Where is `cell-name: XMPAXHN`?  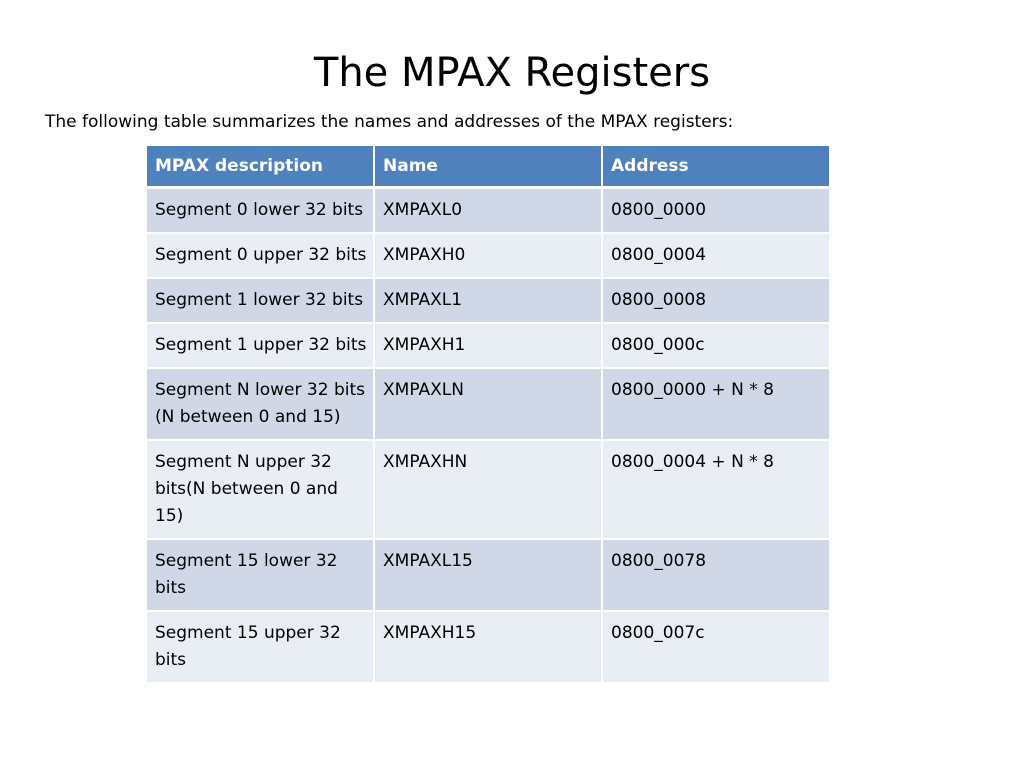
cell-name: XMPAXHN is located at coordinates (488, 489).